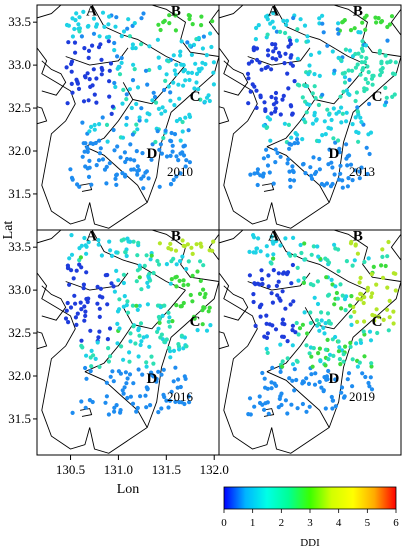  What do you see at coordinates (19, 193) in the screenshot?
I see `y-tick-label: 31.5` at bounding box center [19, 193].